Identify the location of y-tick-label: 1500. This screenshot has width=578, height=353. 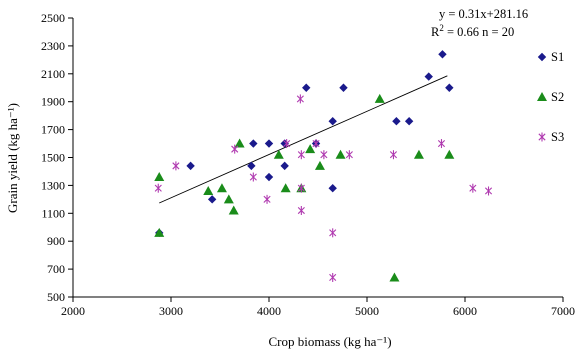
(53, 158).